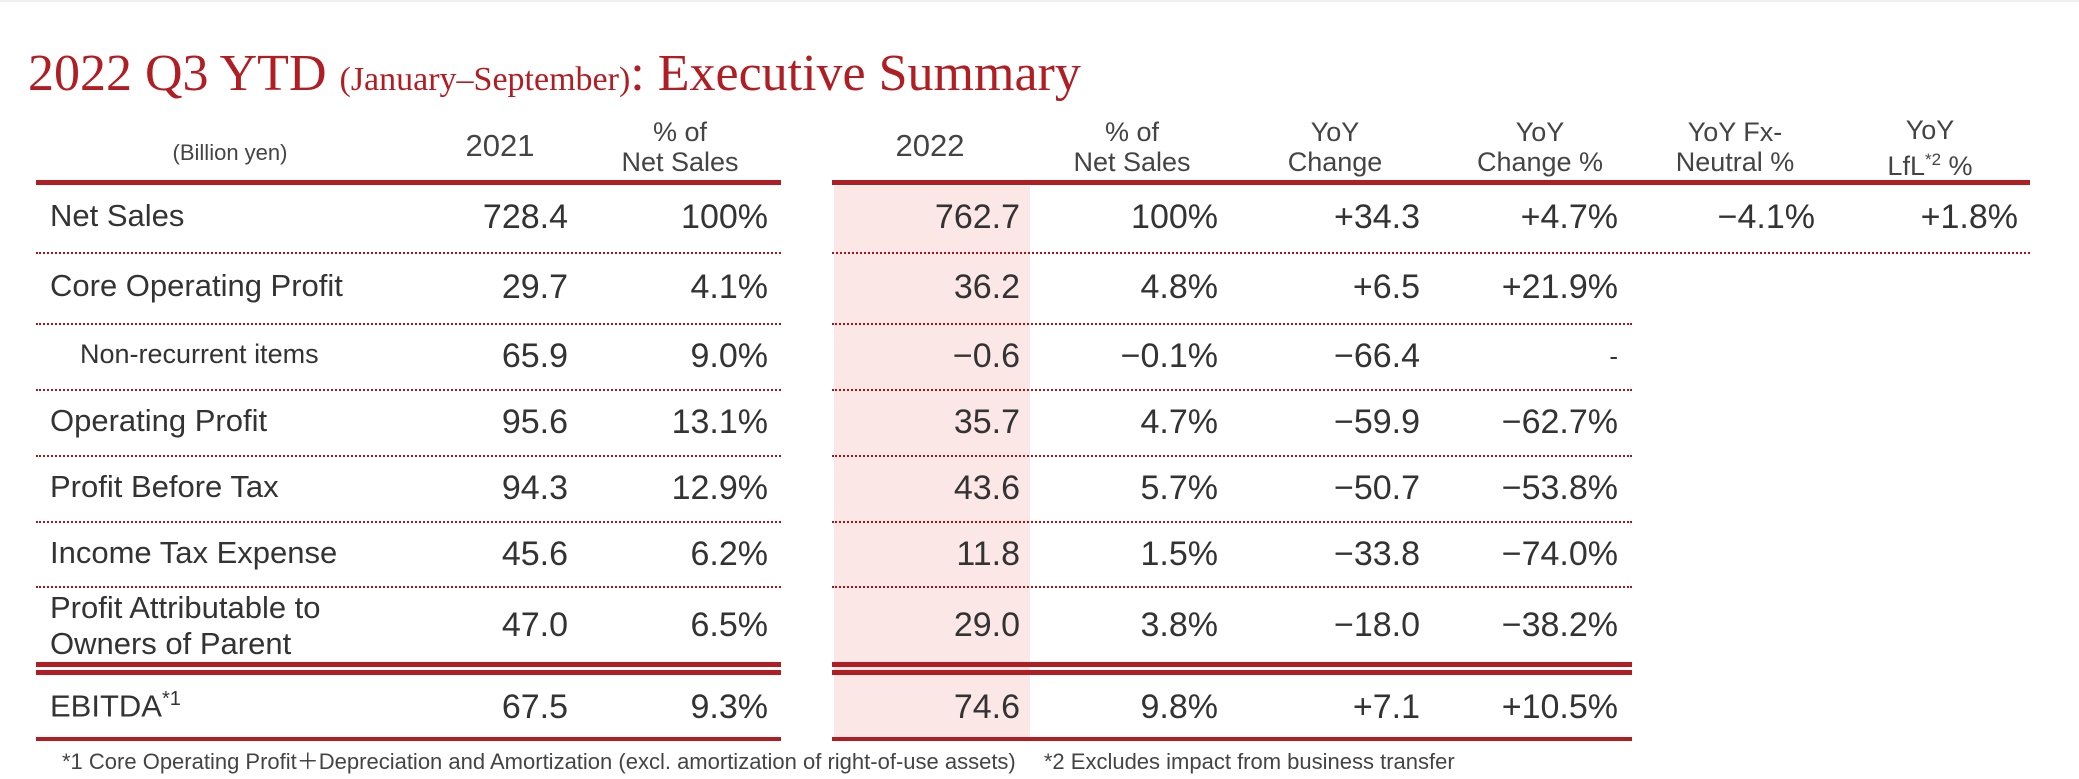 The image size is (2079, 779). I want to click on value-2022: 29.0, so click(986, 625).